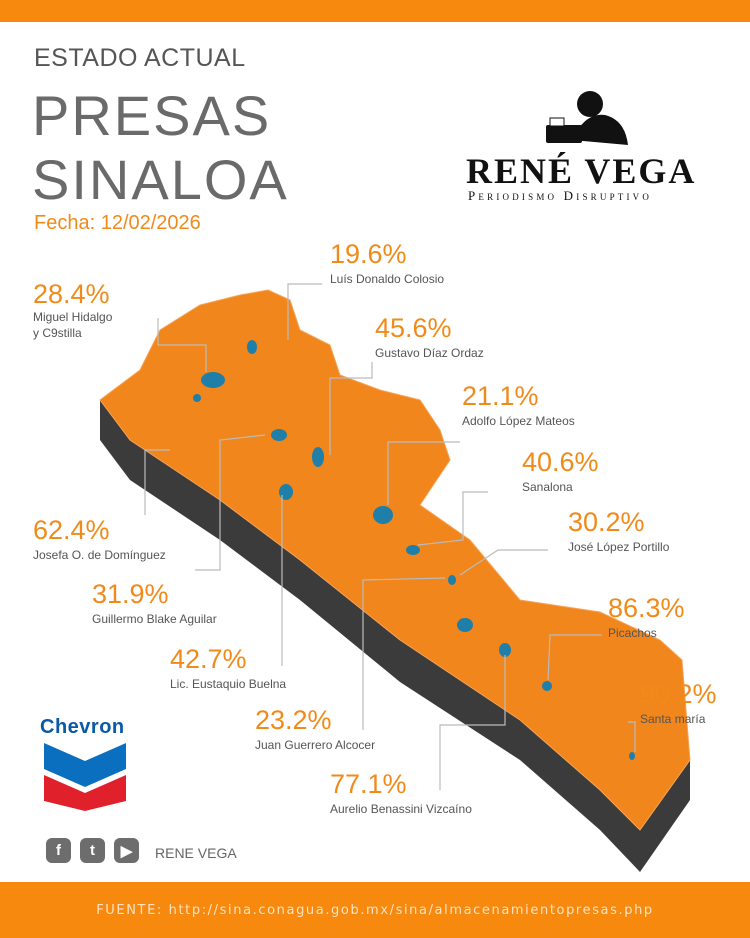 This screenshot has height=938, width=750. What do you see at coordinates (228, 684) in the screenshot?
I see `dam-name: Lic. Eustaquio Buelna` at bounding box center [228, 684].